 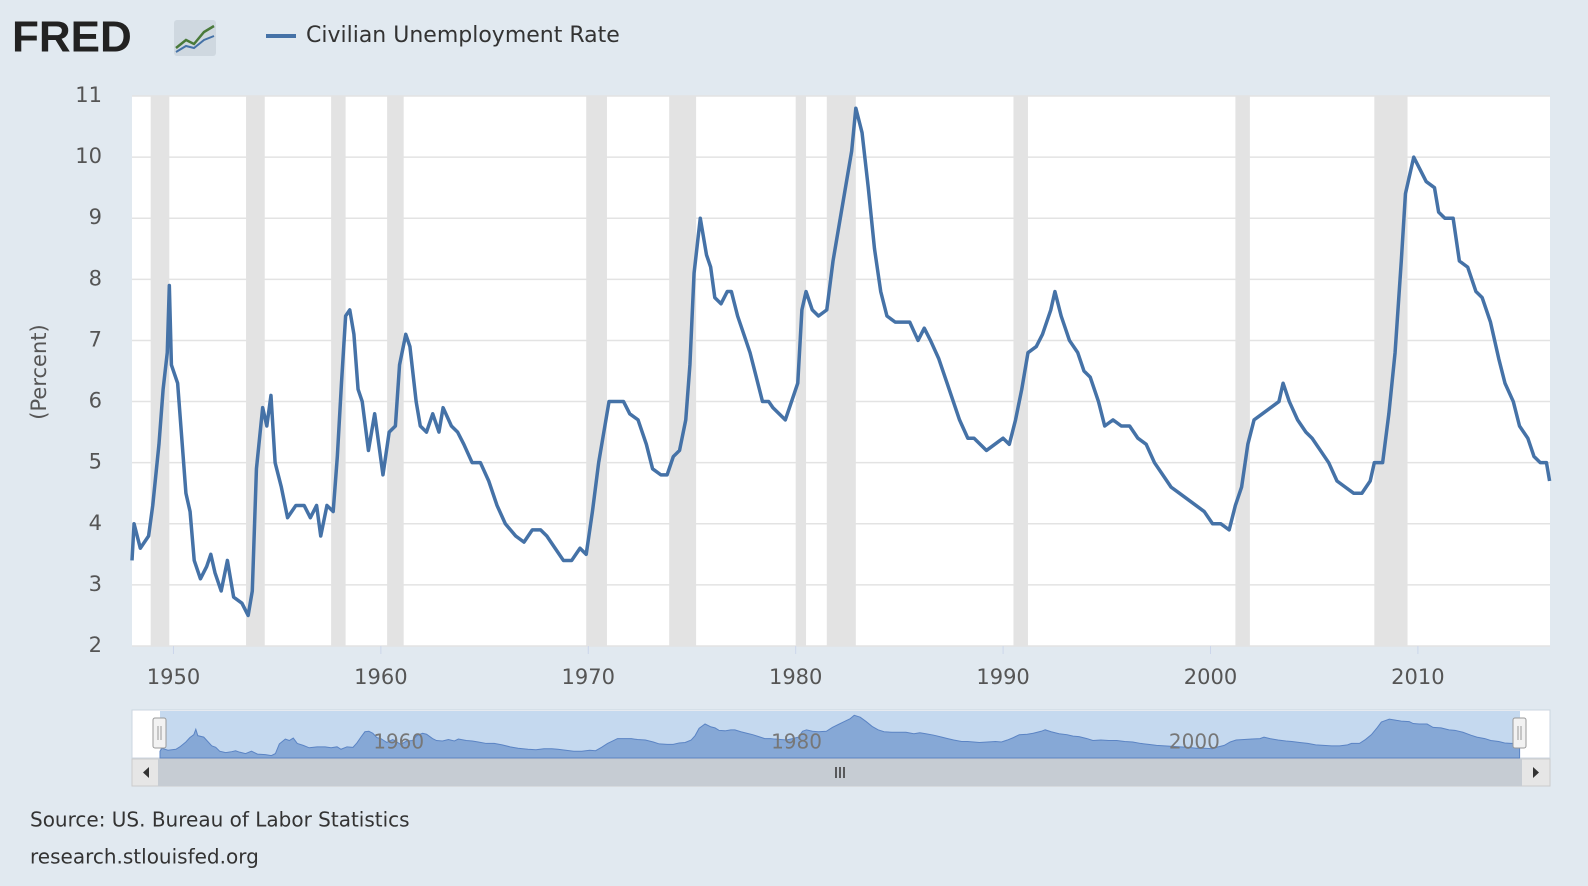 What do you see at coordinates (95, 401) in the screenshot?
I see `y-tick-label: 6` at bounding box center [95, 401].